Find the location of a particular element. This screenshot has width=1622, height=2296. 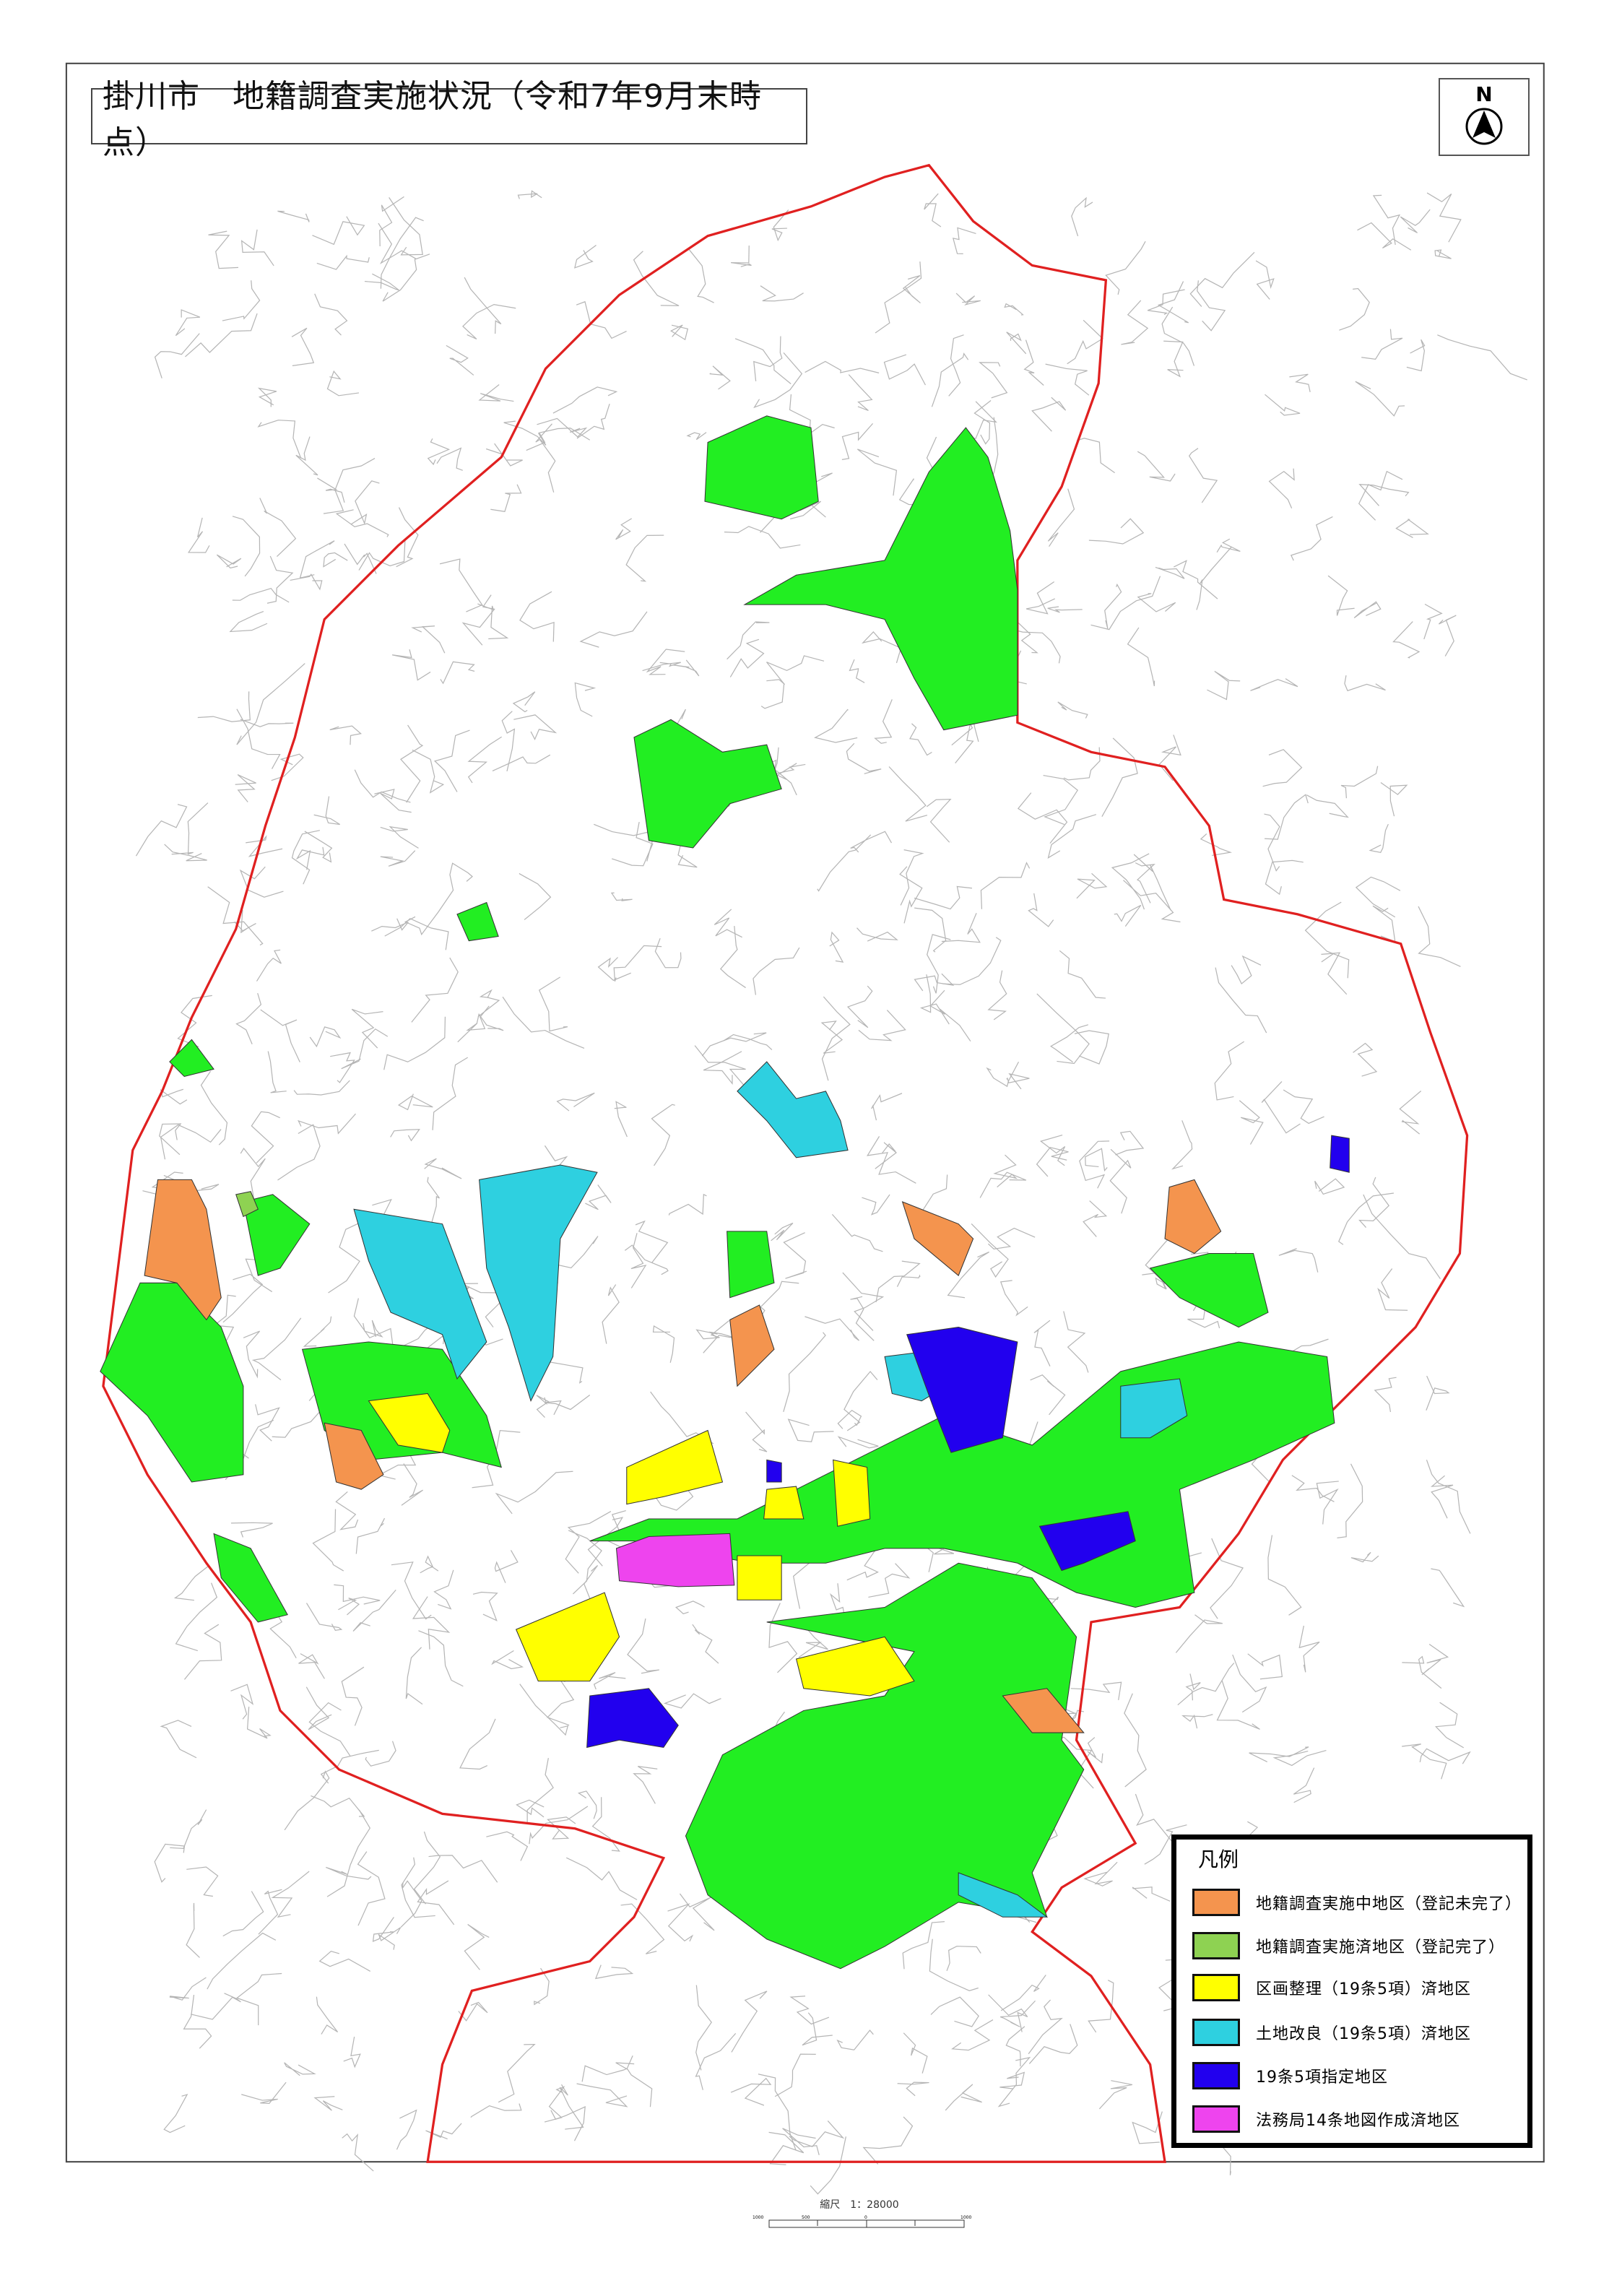

map-title: 掛川市 地籍調査実施状況（令和7年9月末時点） is located at coordinates (432, 119).